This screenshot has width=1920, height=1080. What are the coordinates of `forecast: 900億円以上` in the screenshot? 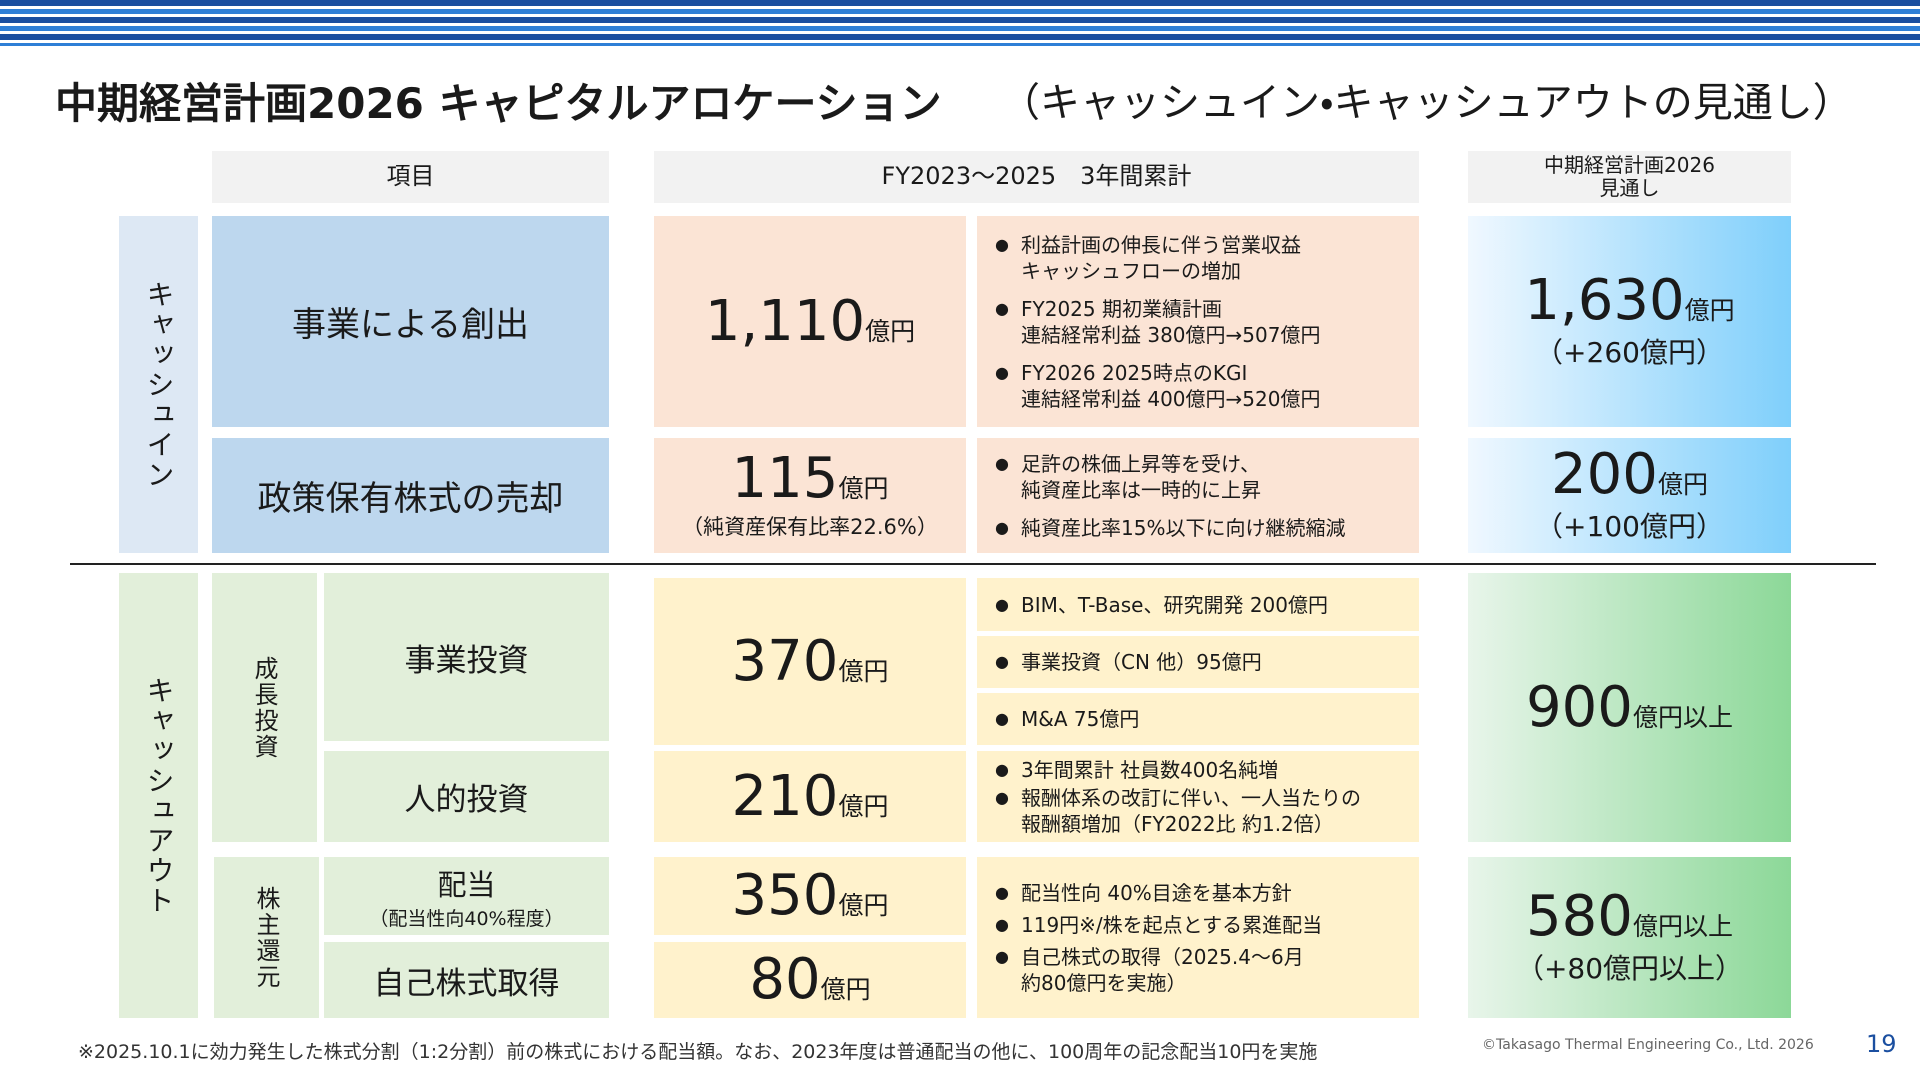 It's located at (1629, 707).